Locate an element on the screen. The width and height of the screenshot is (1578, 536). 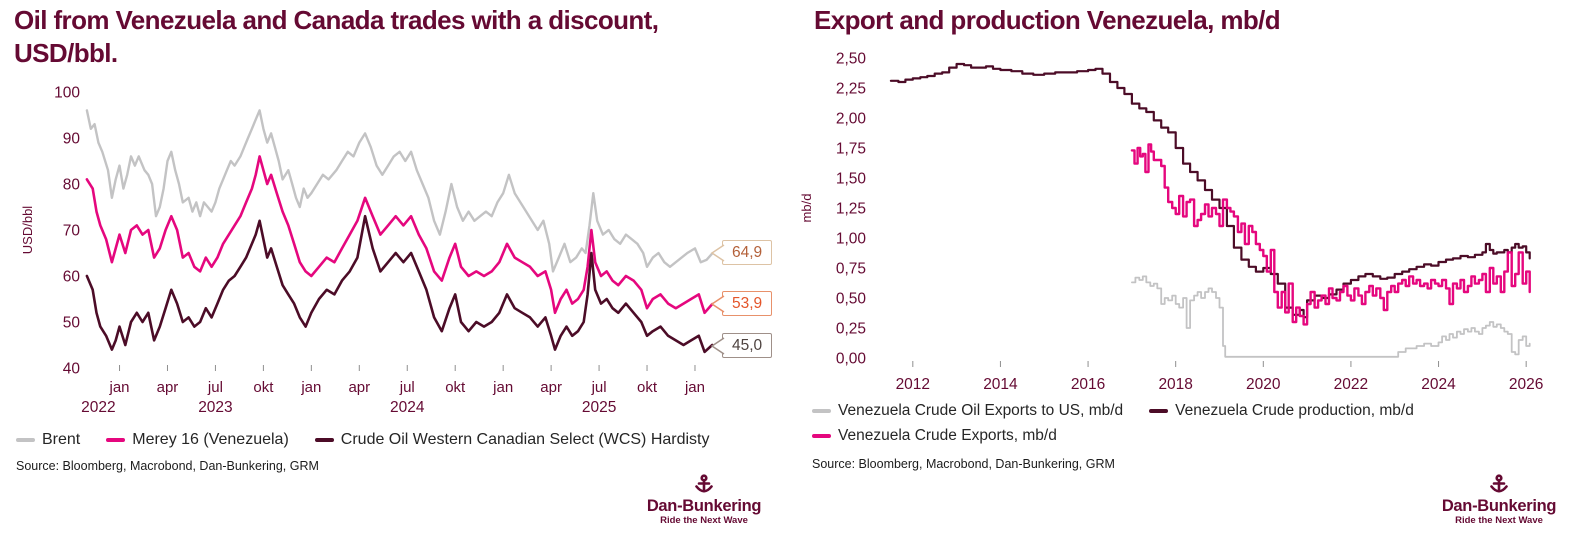
legend-item-production: Venezuela Crude production, mb/d is located at coordinates (1281, 411).